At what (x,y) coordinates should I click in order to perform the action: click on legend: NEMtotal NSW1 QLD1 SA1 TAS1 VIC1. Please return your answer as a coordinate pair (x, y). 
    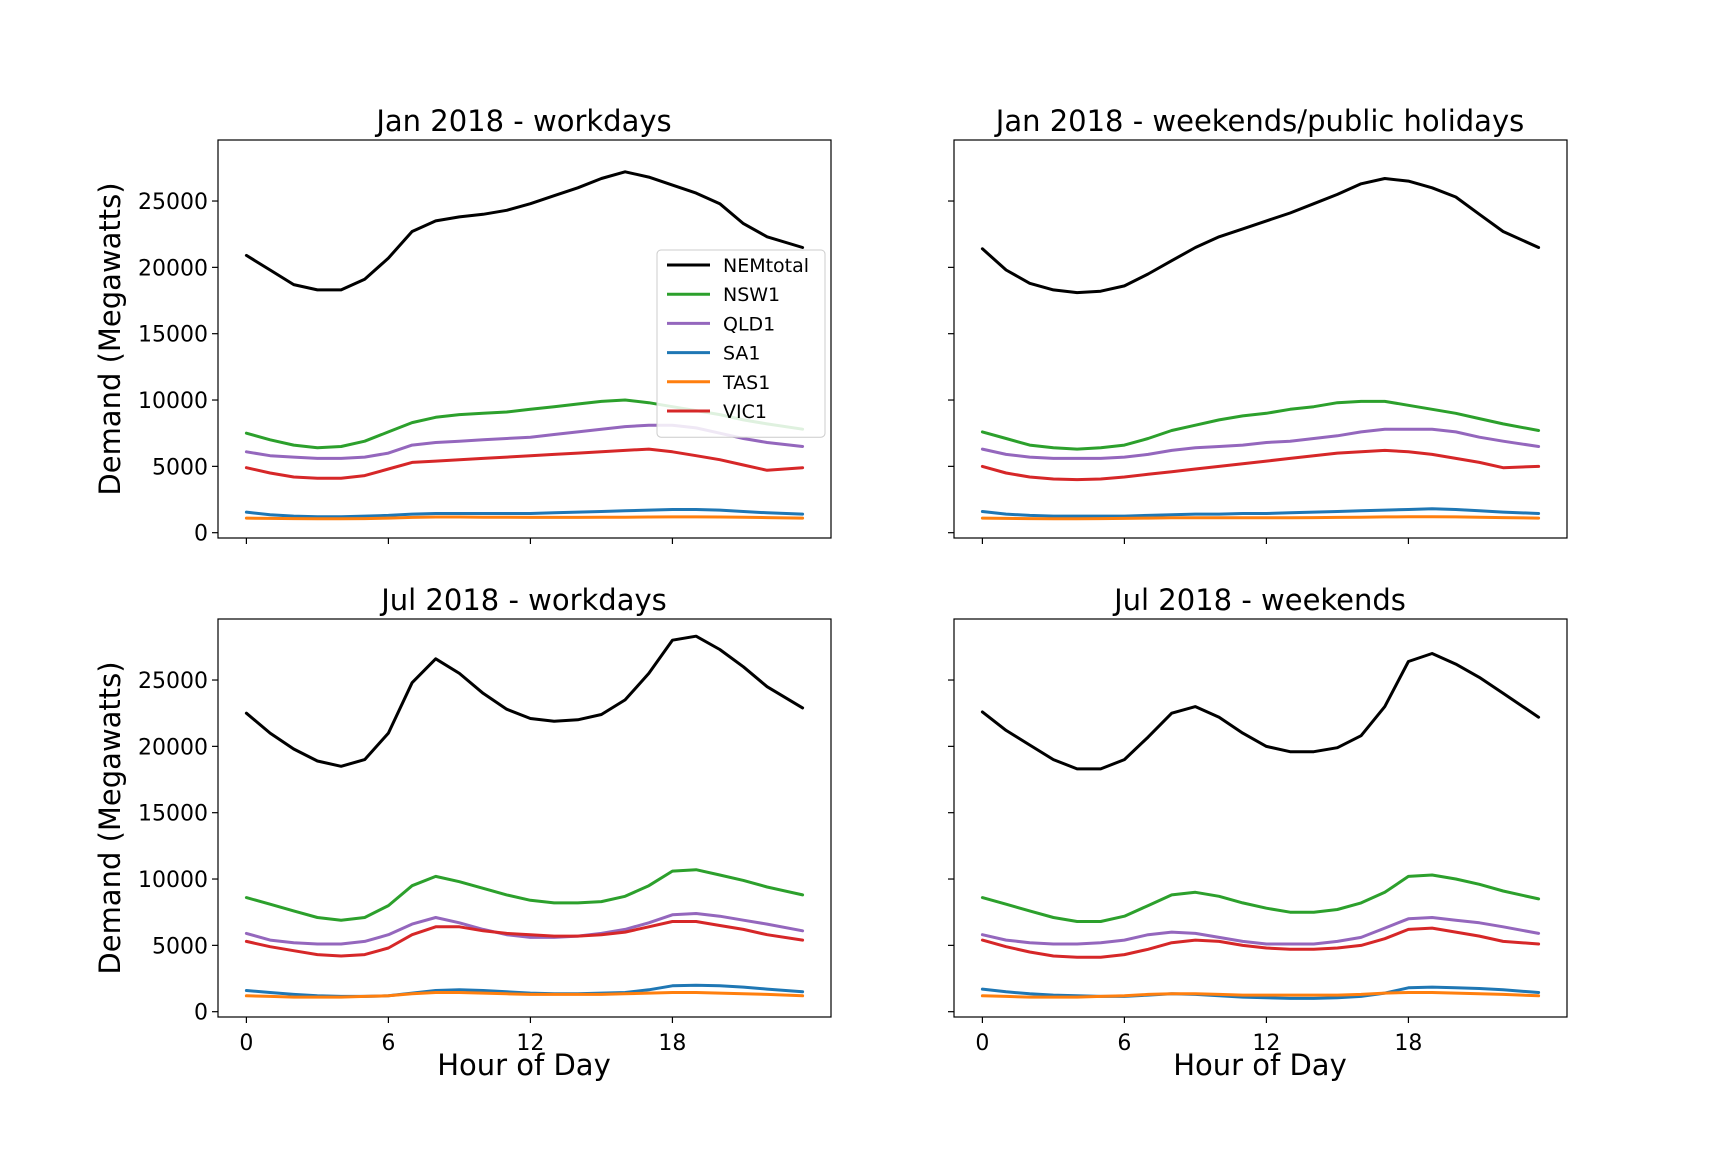
    Looking at the image, I should click on (741, 343).